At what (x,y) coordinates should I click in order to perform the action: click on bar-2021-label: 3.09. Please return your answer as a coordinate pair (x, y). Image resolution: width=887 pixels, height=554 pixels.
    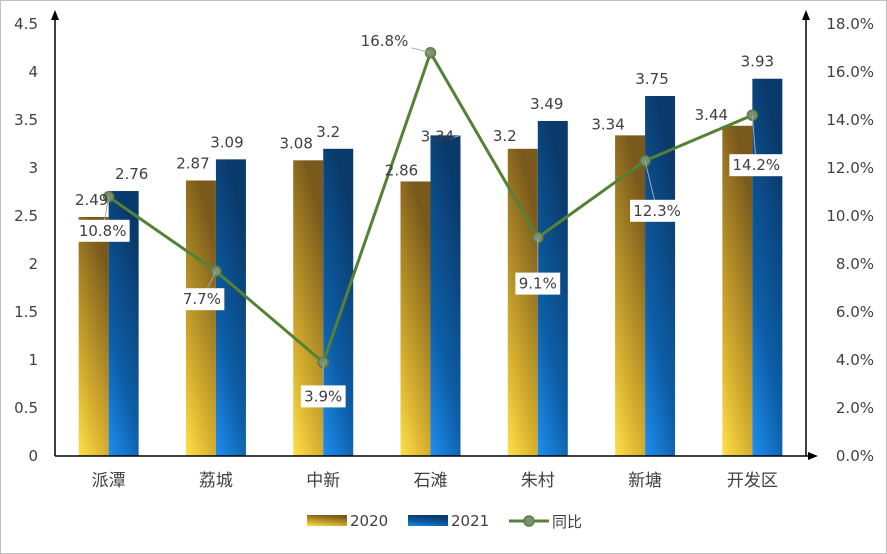
    Looking at the image, I should click on (226, 142).